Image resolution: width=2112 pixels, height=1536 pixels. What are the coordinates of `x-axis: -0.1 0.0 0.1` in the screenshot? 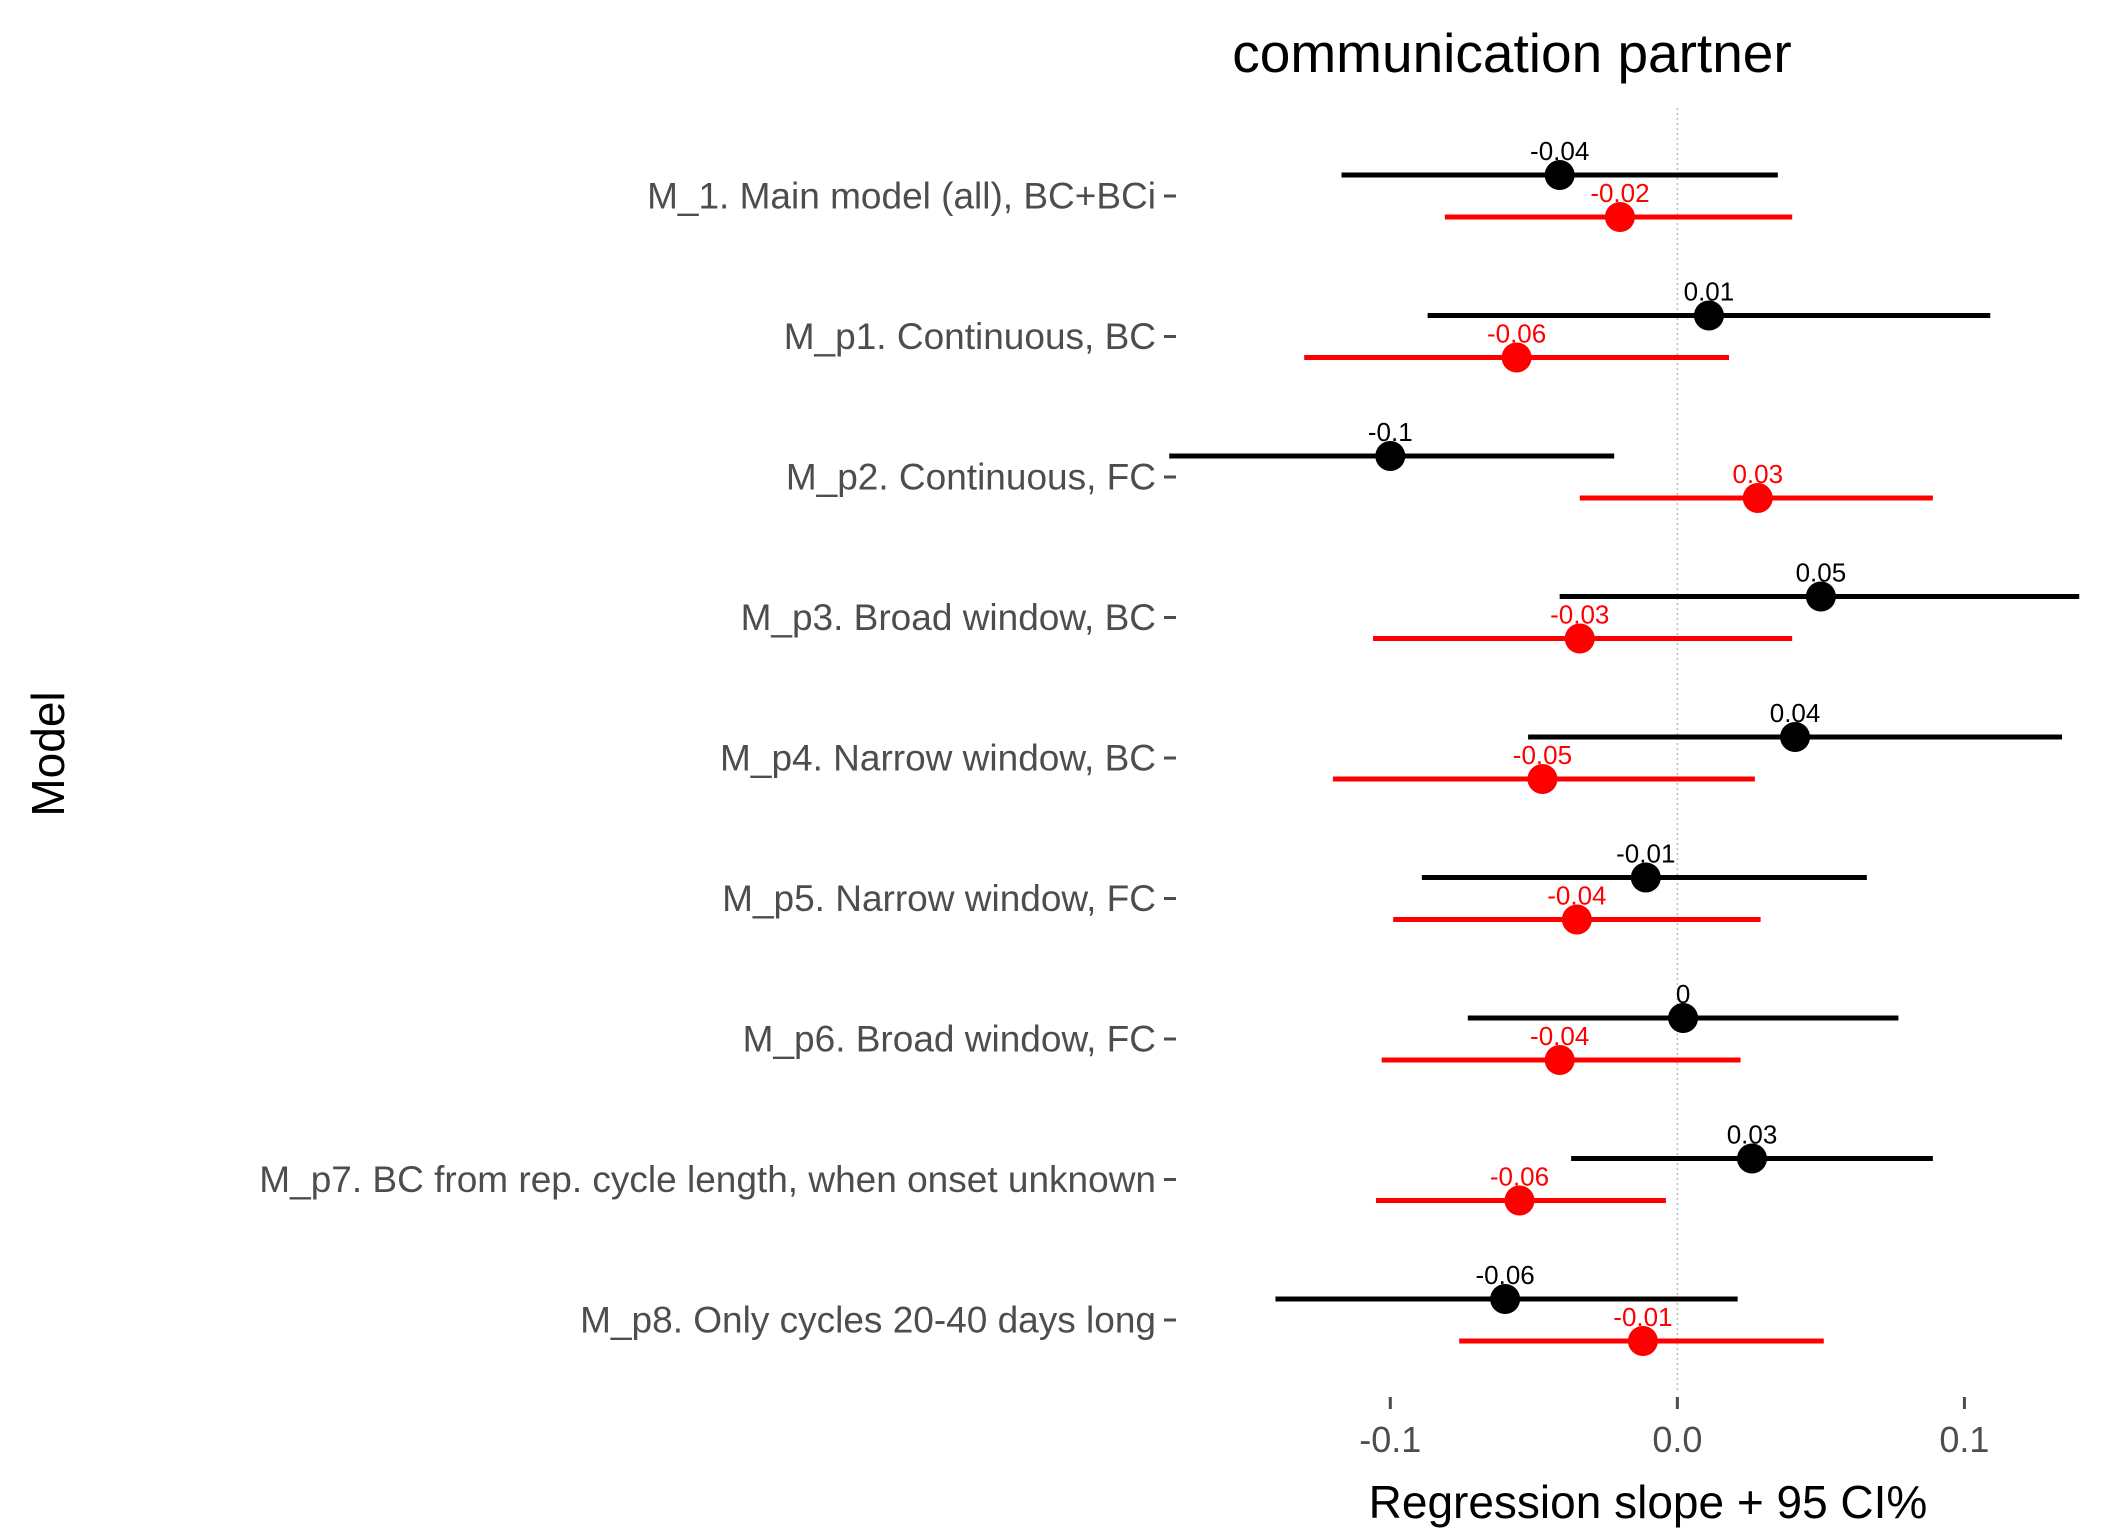 It's located at (1674, 1428).